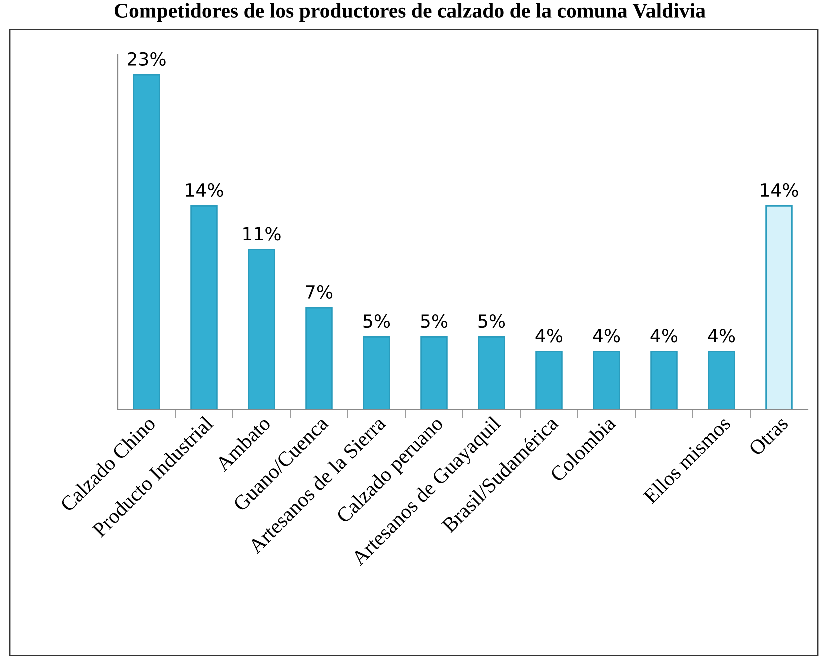 This screenshot has height=659, width=820. I want to click on data-label: 7%, so click(319, 292).